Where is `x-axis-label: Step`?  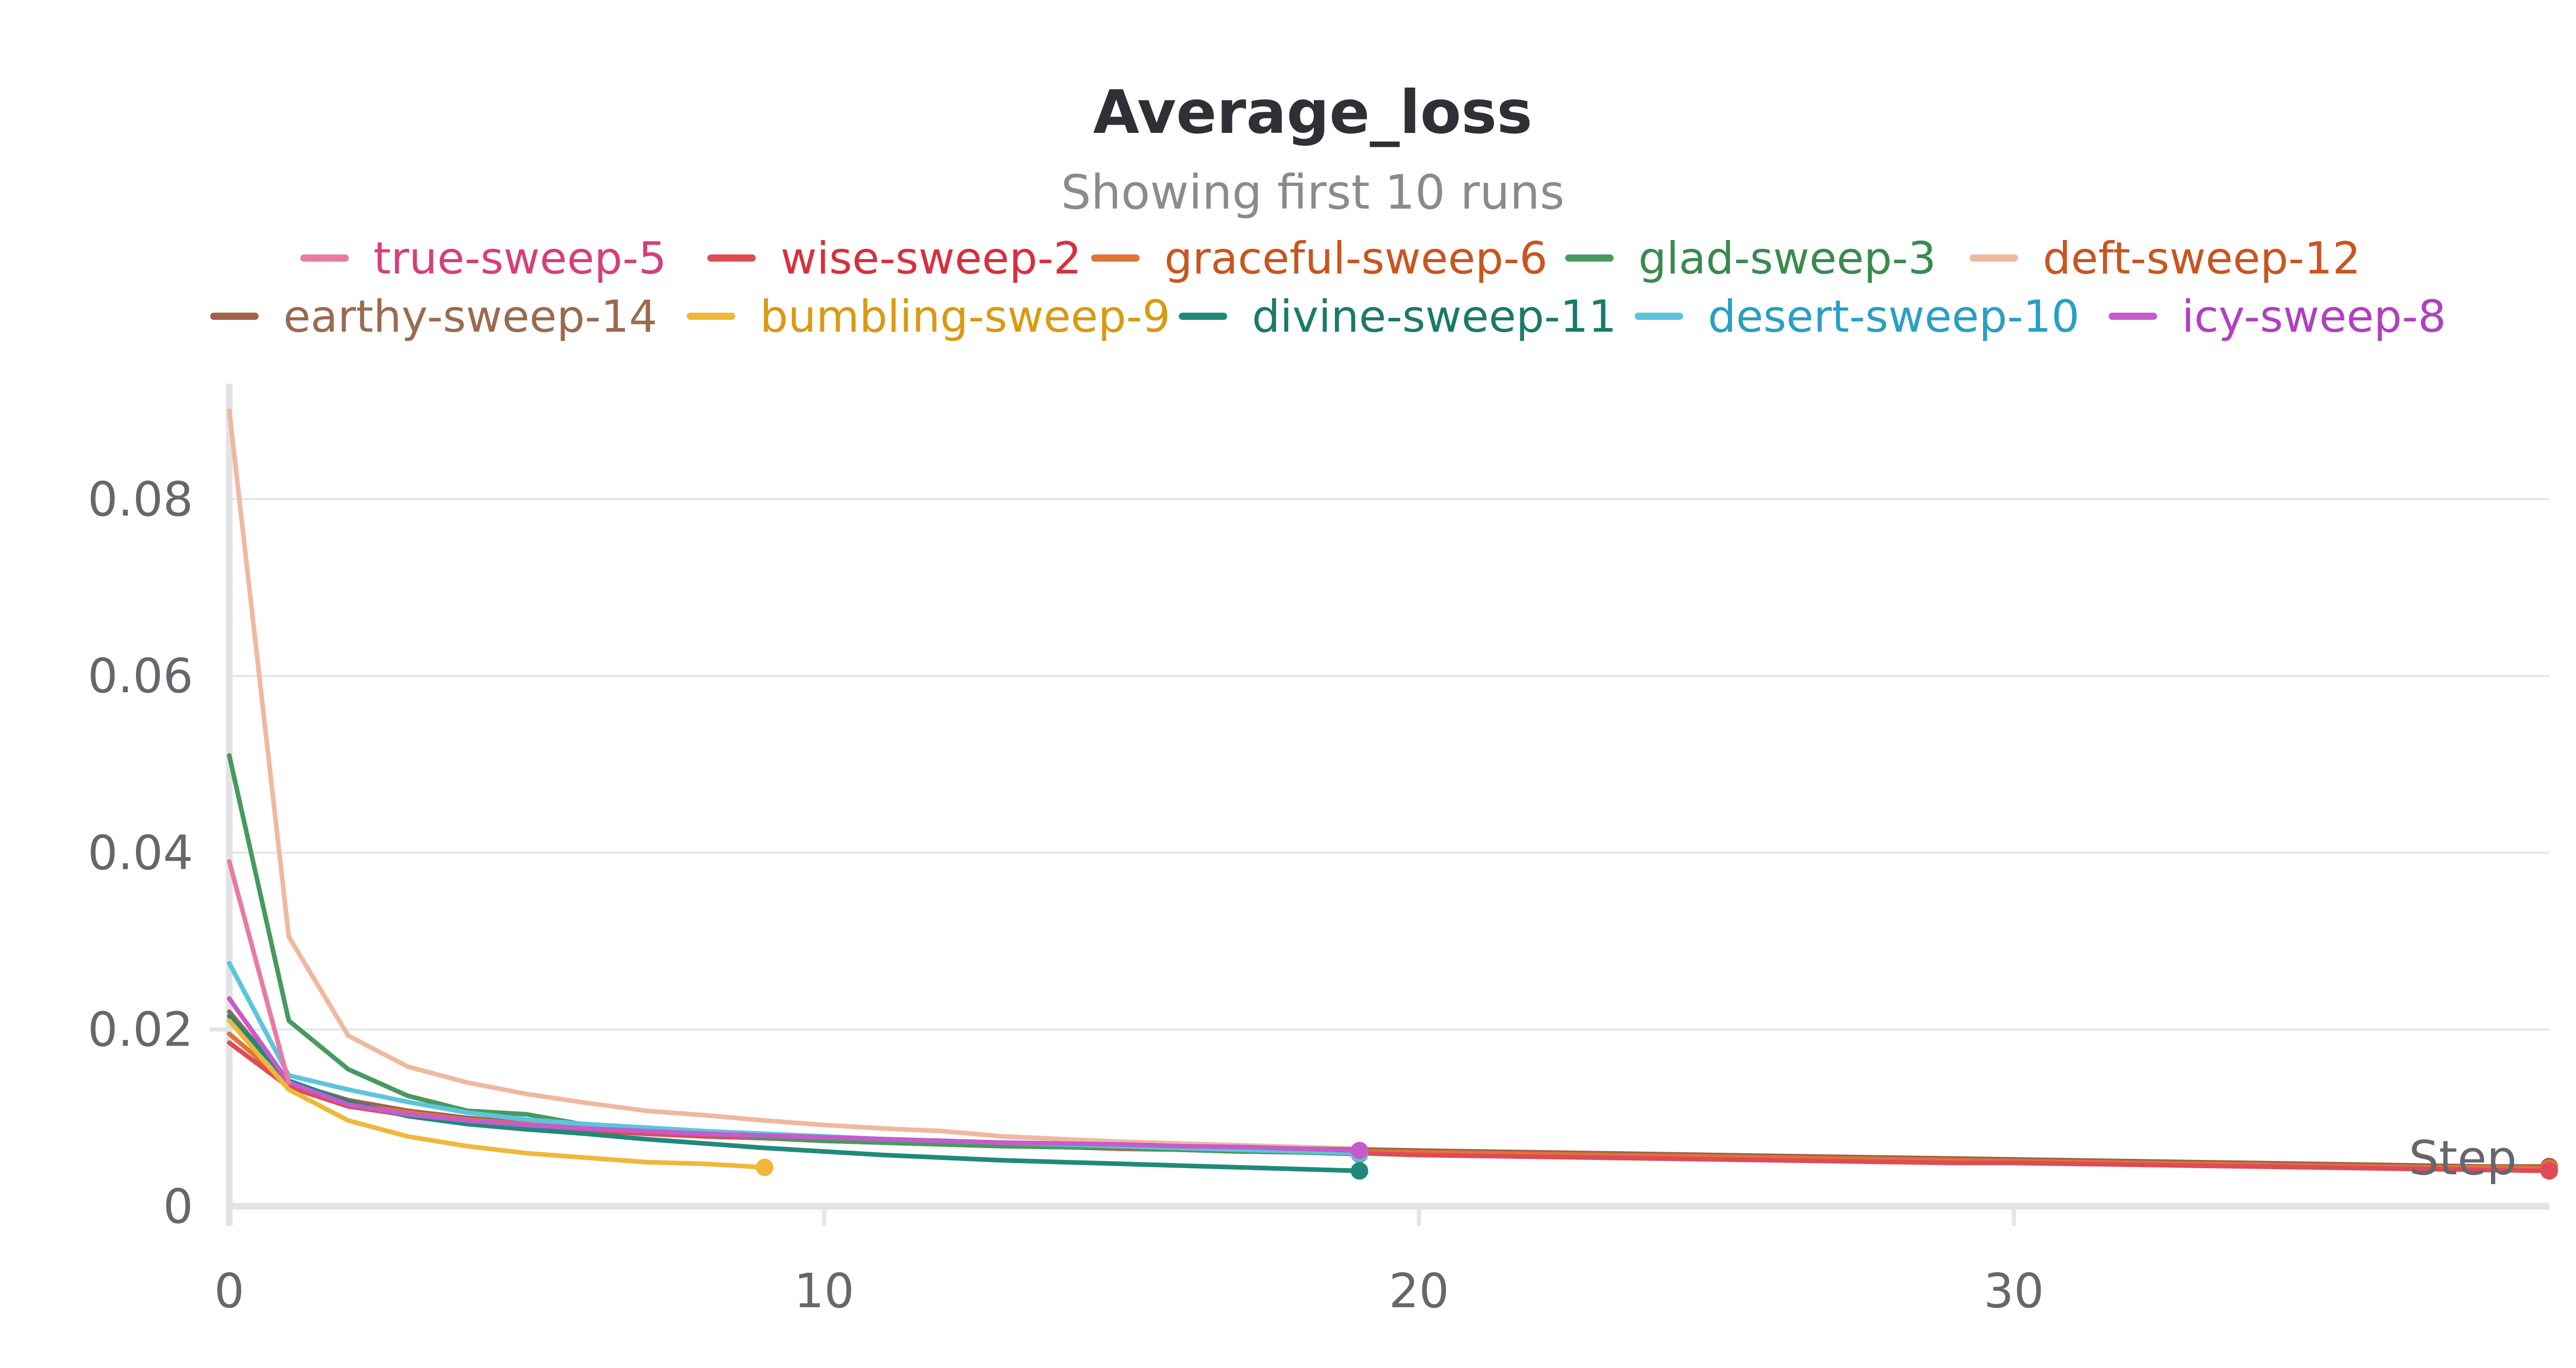 x-axis-label: Step is located at coordinates (2463, 1158).